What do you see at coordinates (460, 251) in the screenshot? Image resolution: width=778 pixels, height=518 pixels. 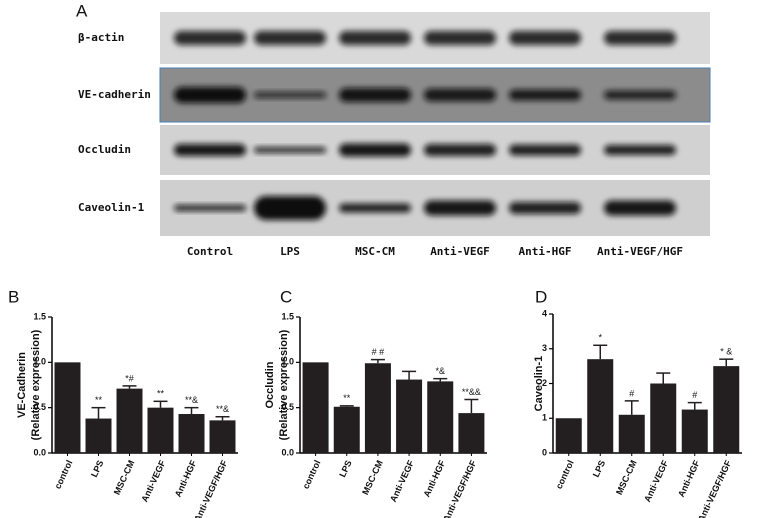 I see `lane-label: Anti-VEGF` at bounding box center [460, 251].